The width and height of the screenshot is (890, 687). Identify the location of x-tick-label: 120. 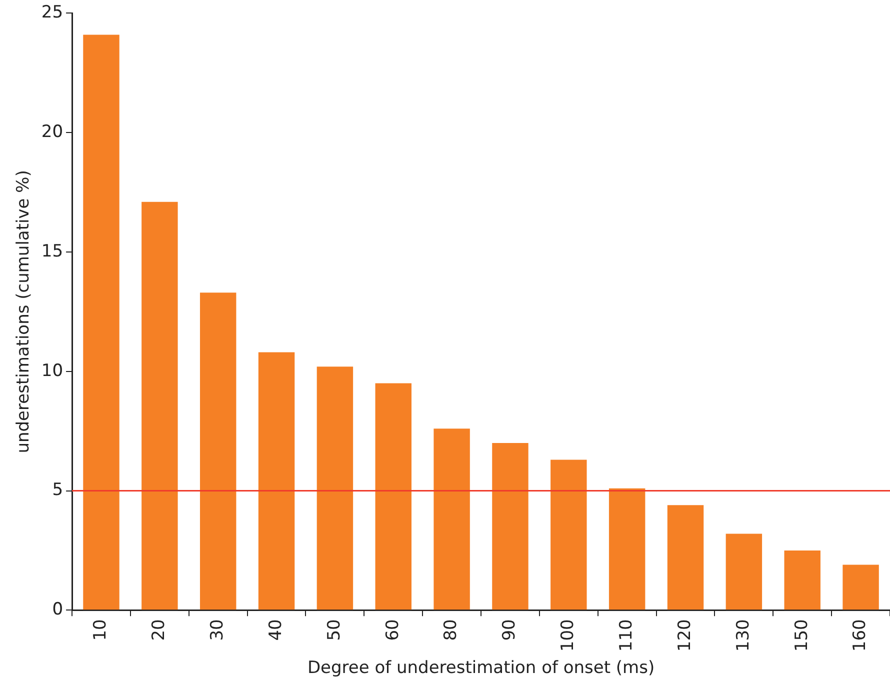
(684, 635).